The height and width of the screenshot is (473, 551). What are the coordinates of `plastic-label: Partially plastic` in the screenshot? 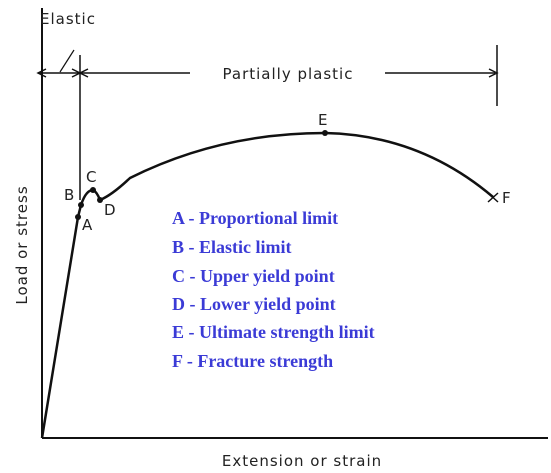 It's located at (288, 74).